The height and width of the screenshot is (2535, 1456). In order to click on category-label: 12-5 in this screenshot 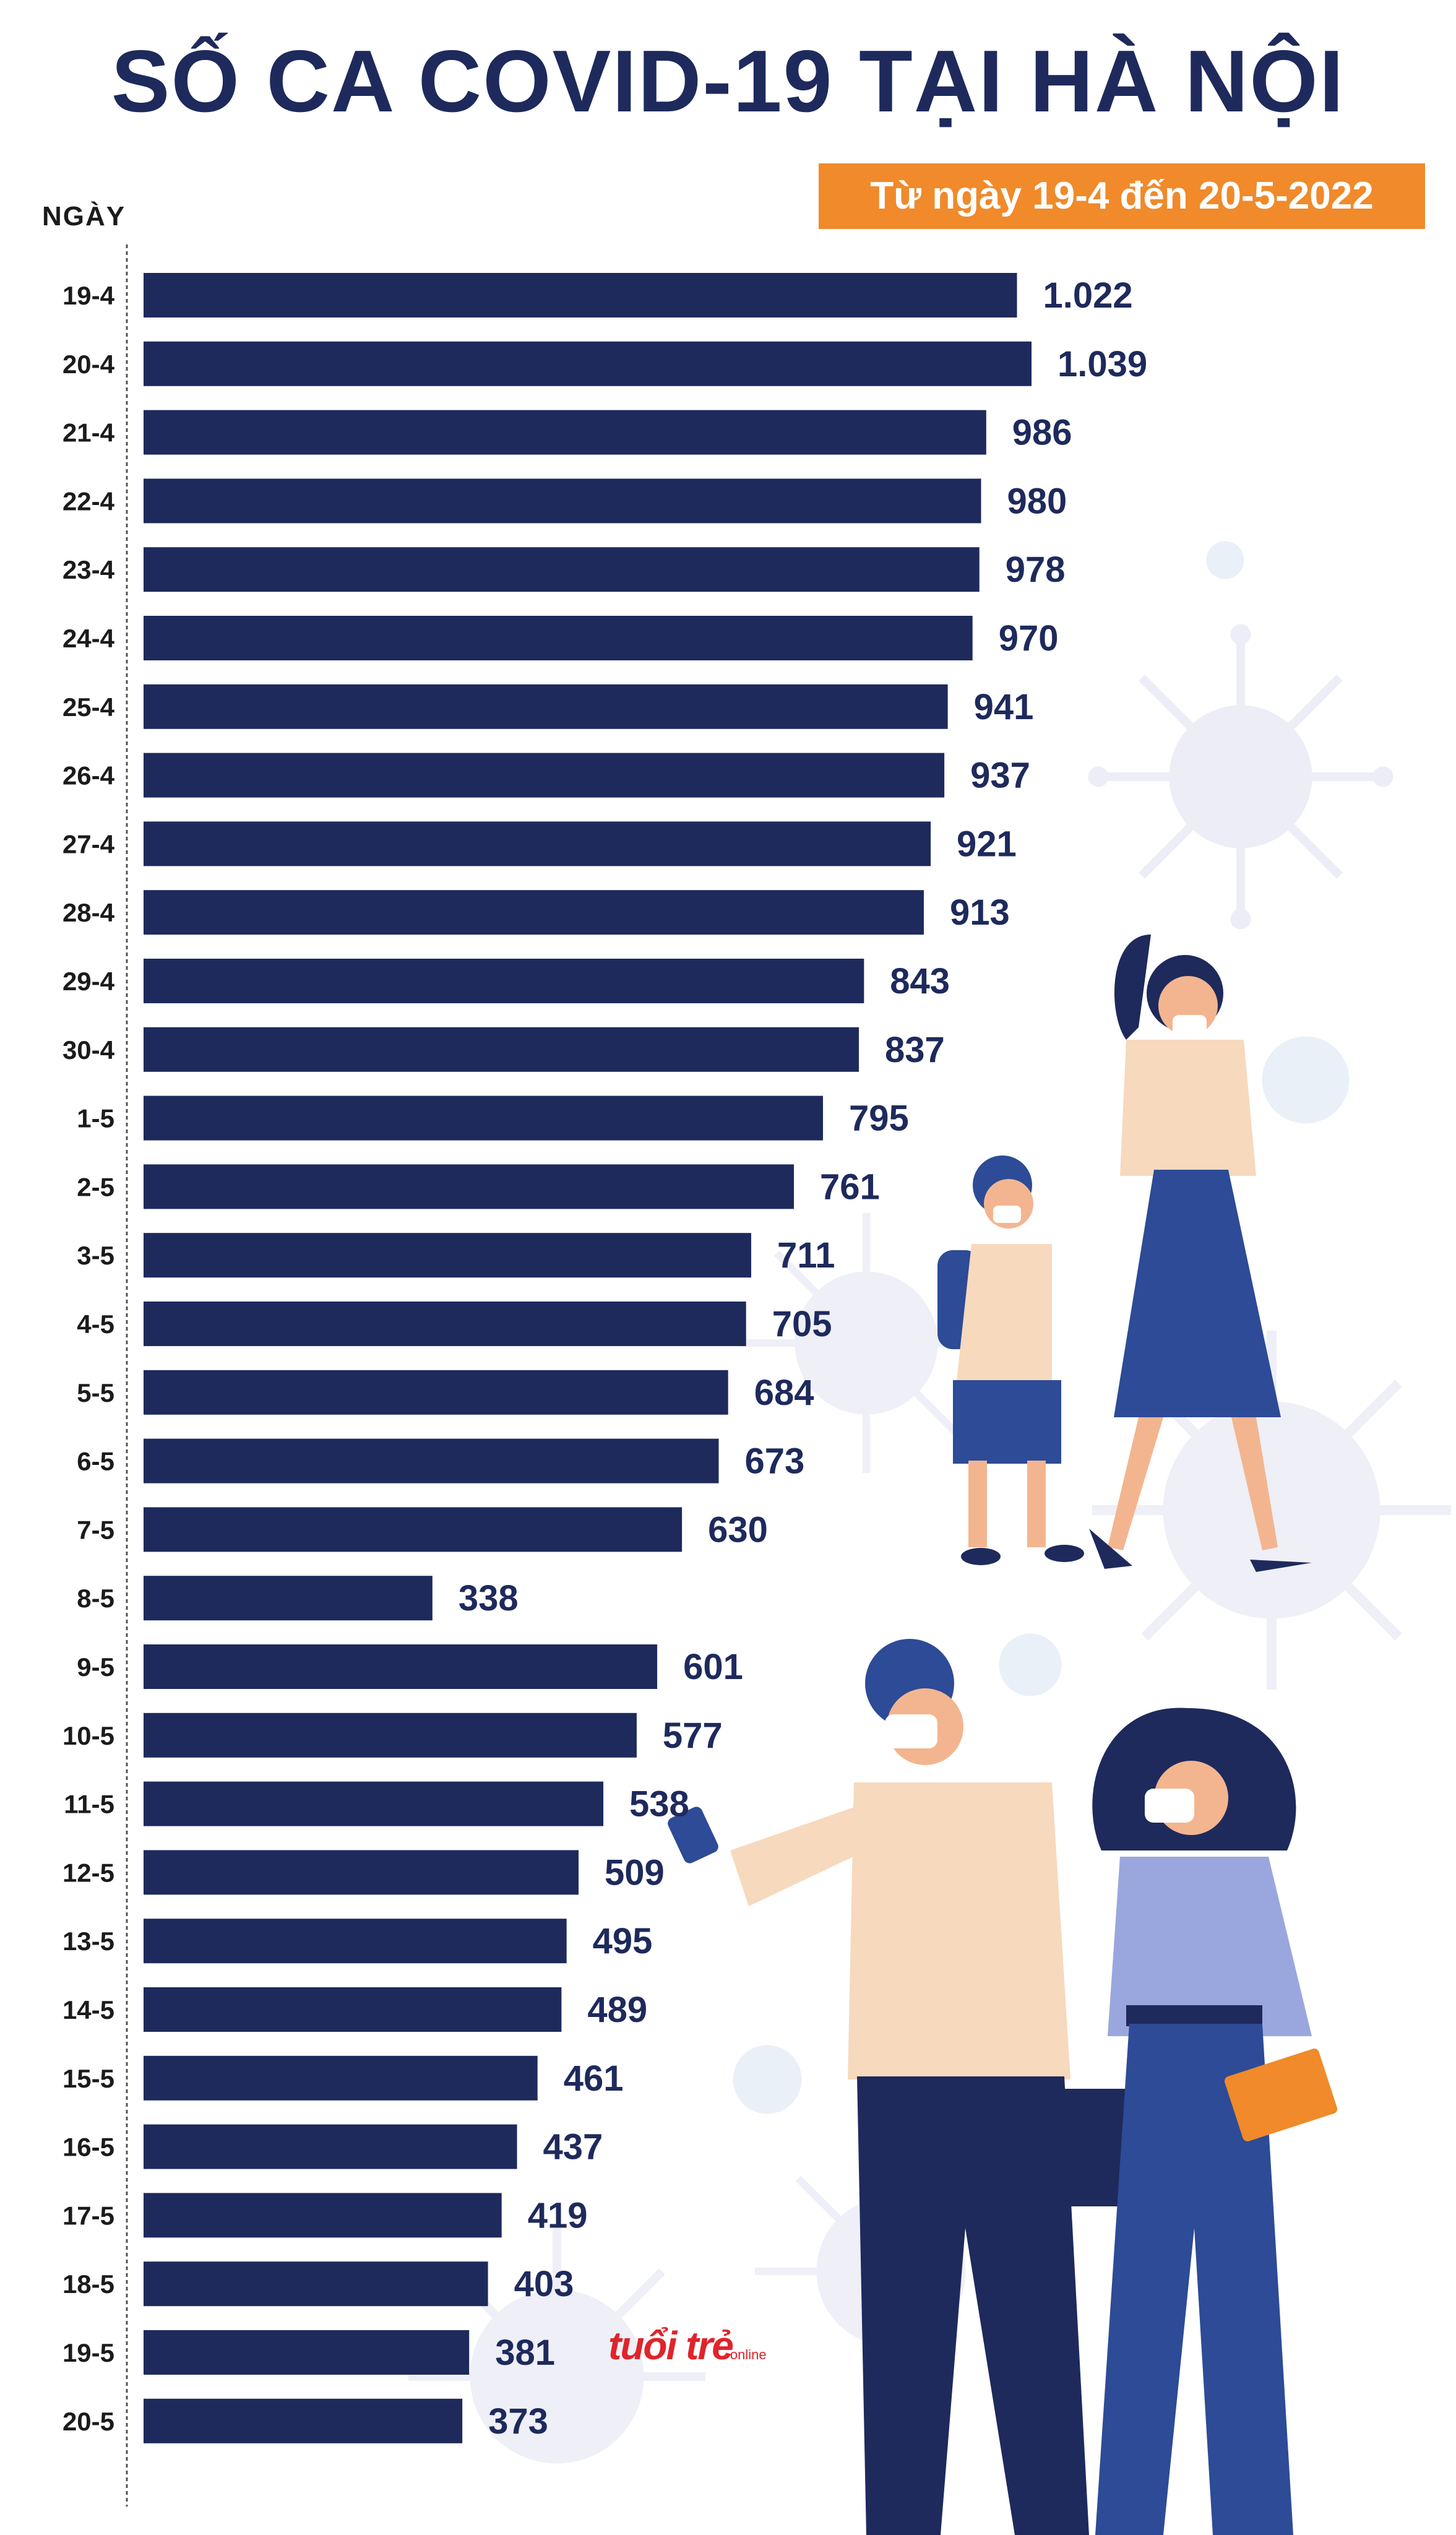, I will do `click(88, 1872)`.